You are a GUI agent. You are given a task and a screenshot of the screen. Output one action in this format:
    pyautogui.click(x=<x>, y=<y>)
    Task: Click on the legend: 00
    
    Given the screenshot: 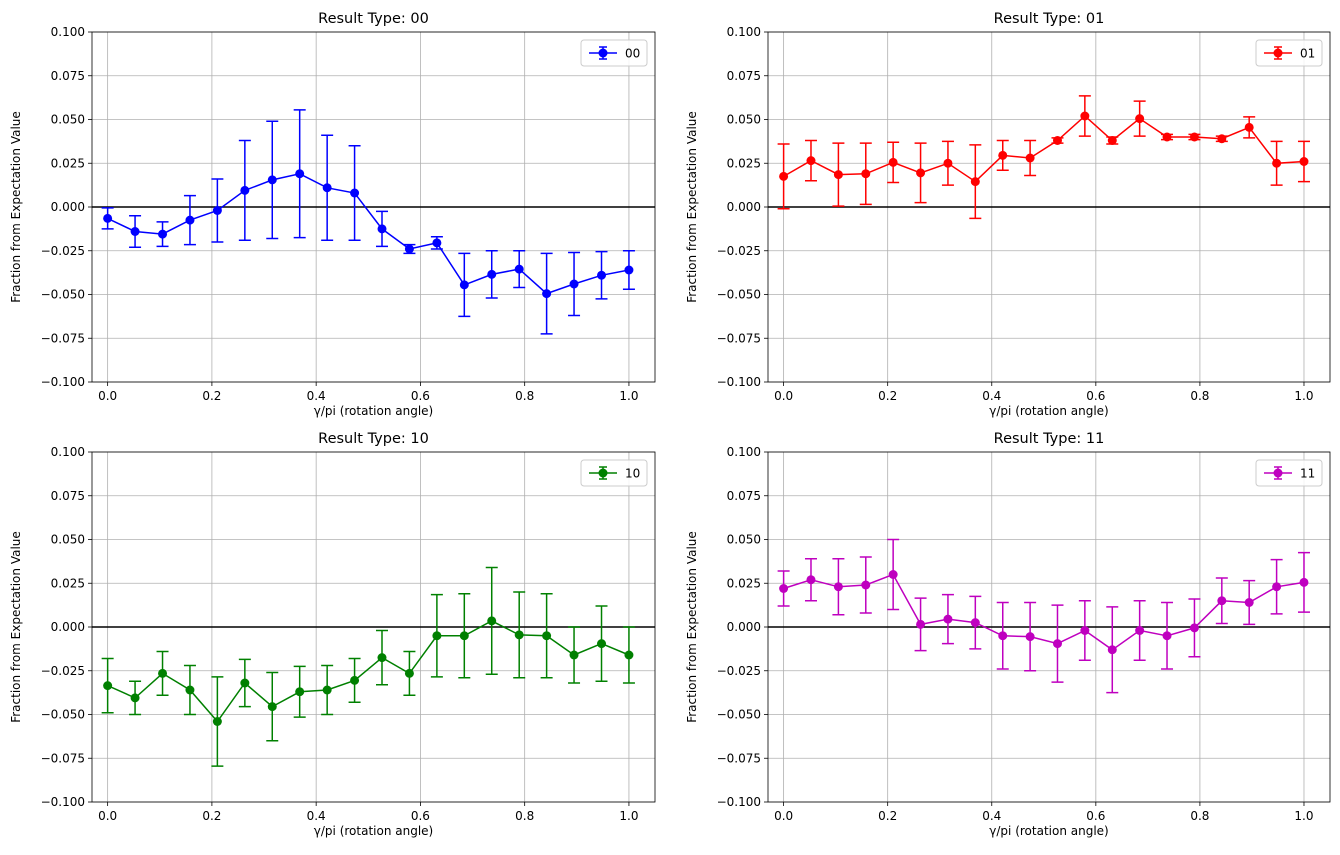 What is the action you would take?
    pyautogui.click(x=614, y=53)
    